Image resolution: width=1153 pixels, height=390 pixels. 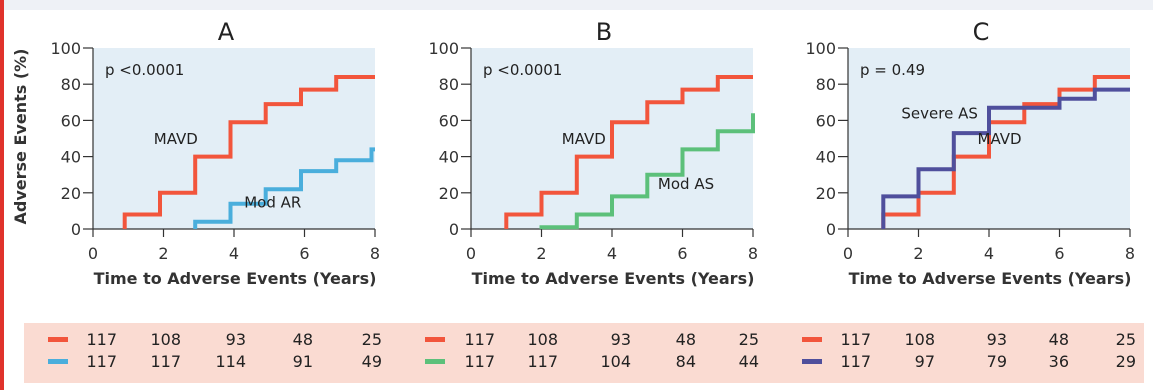 I want to click on chart-0-y-tick-label: 100, so click(x=65, y=48).